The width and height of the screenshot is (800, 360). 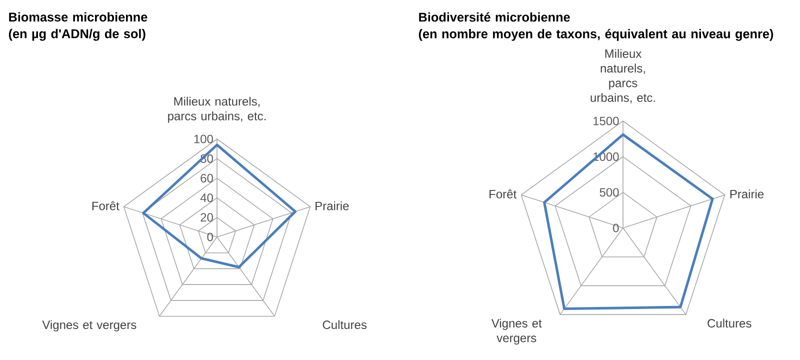 What do you see at coordinates (606, 121) in the screenshot?
I see `y-tick-label: 1500` at bounding box center [606, 121].